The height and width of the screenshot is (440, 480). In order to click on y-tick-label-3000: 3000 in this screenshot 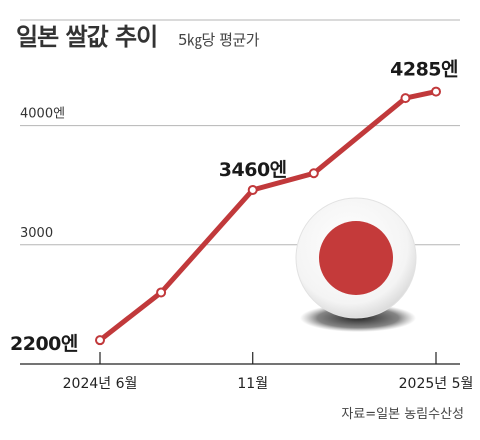, I will do `click(36, 233)`.